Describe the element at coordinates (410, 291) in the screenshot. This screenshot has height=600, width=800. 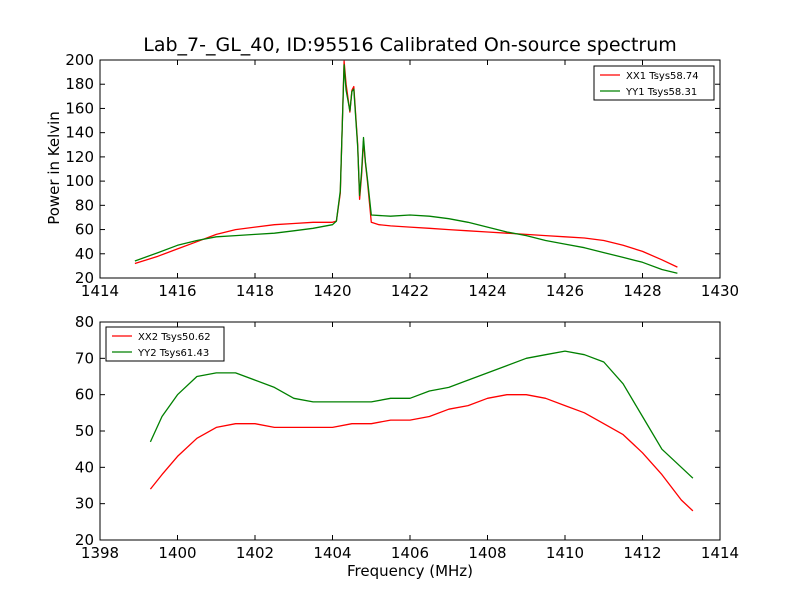
I see `x-tick-label: 1422` at that location.